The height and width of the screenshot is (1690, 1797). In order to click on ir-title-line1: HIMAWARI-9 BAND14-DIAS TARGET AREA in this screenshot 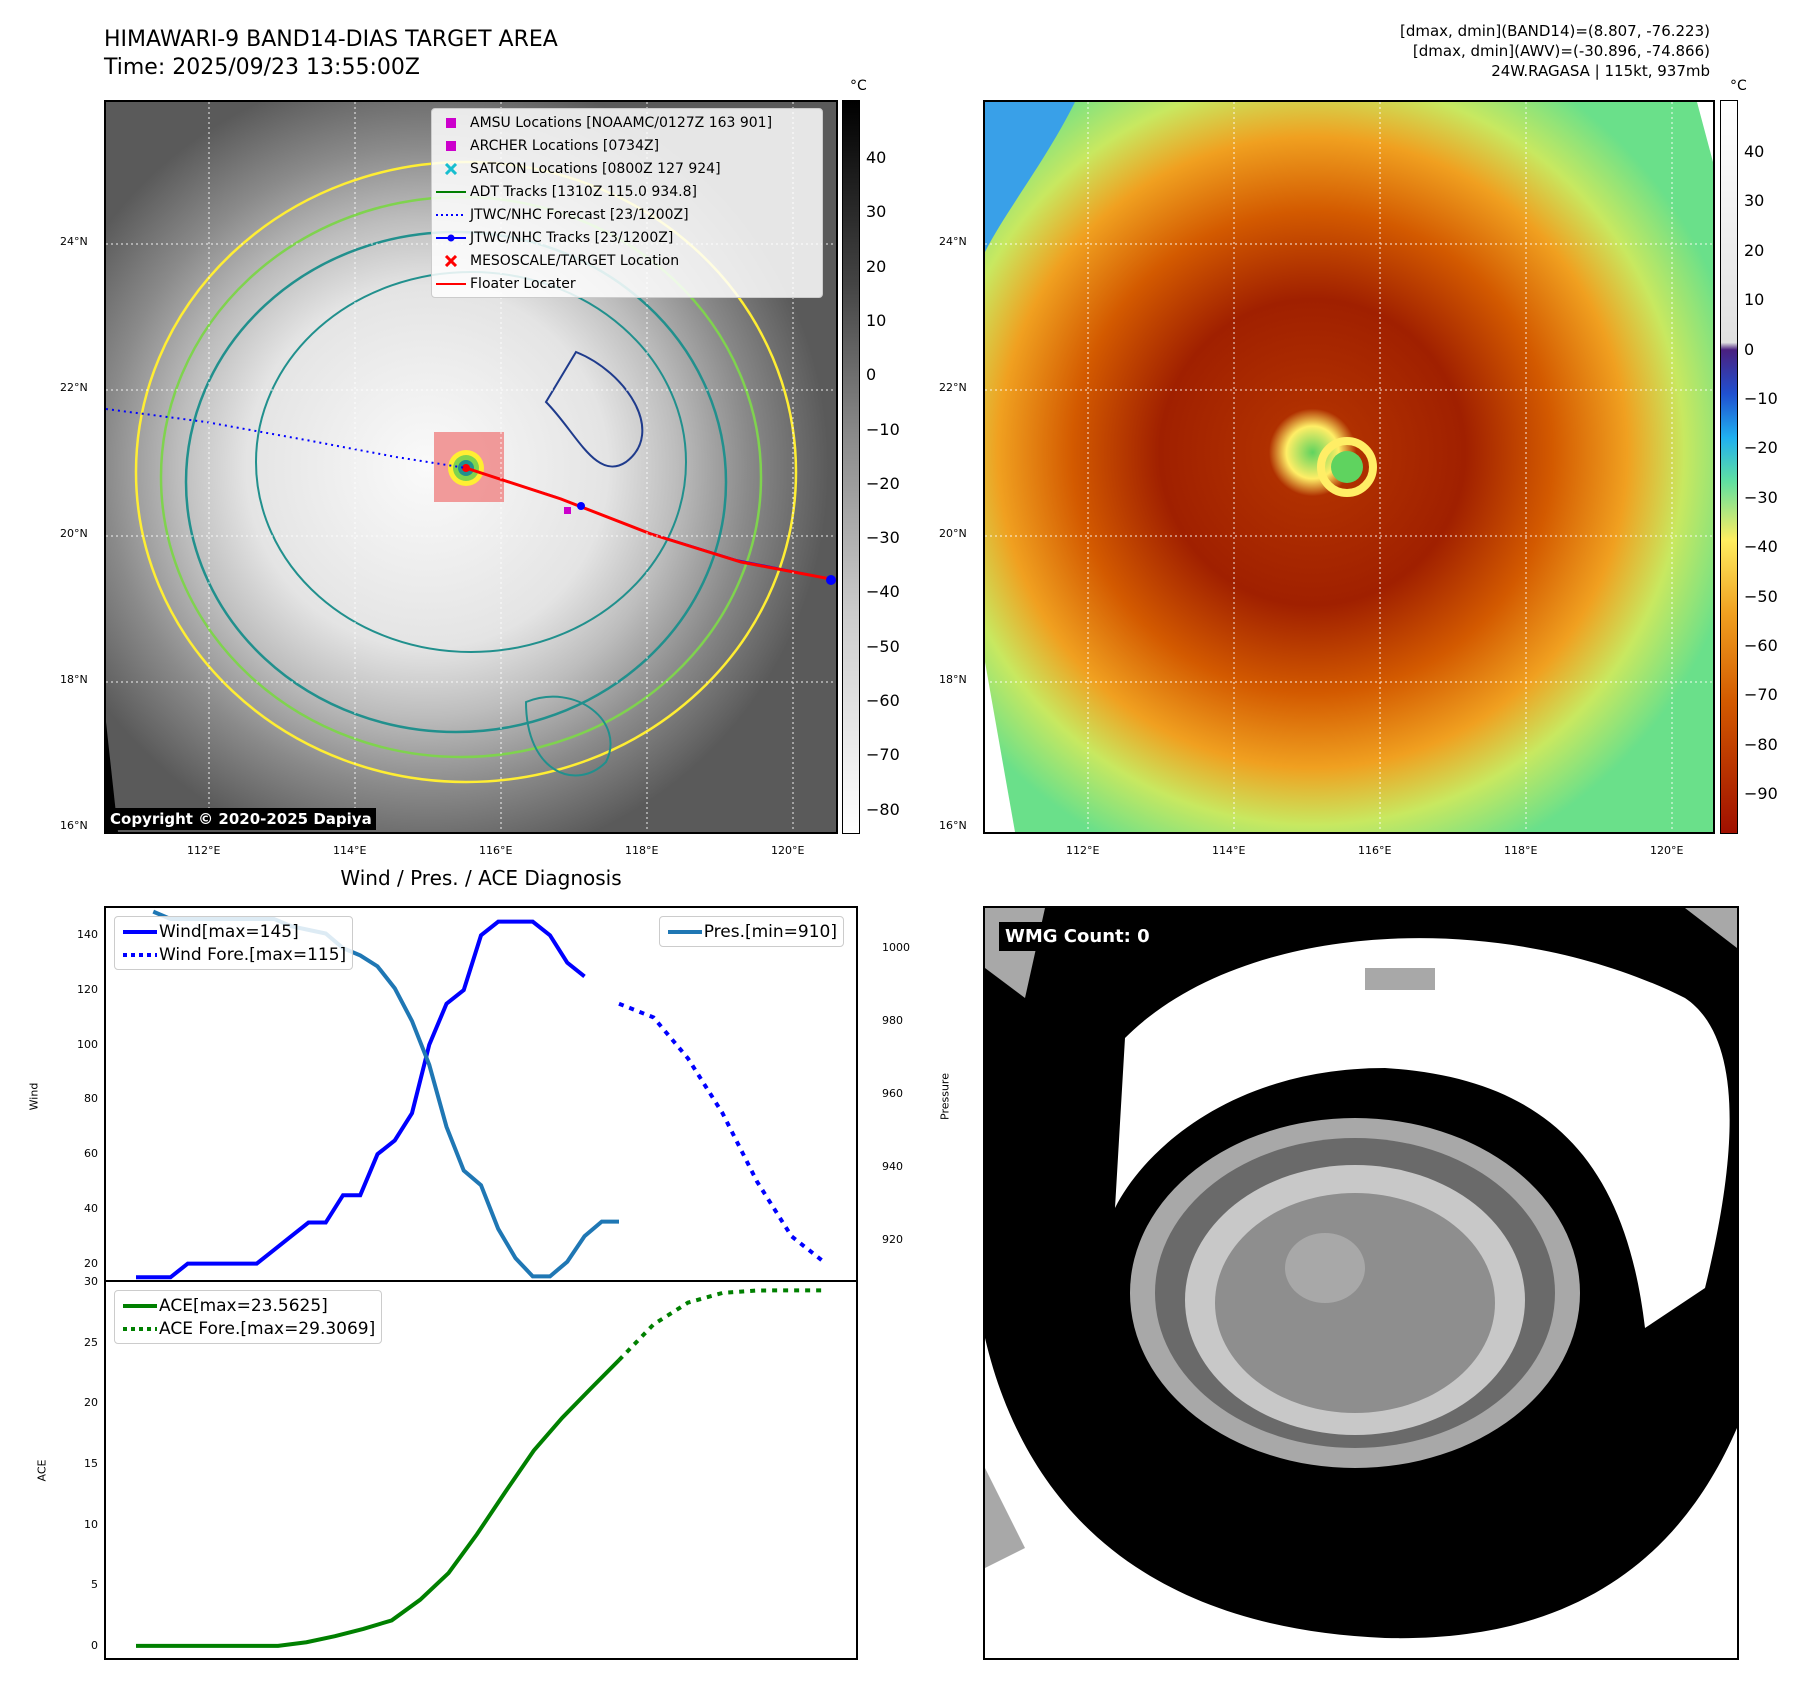, I will do `click(331, 39)`.